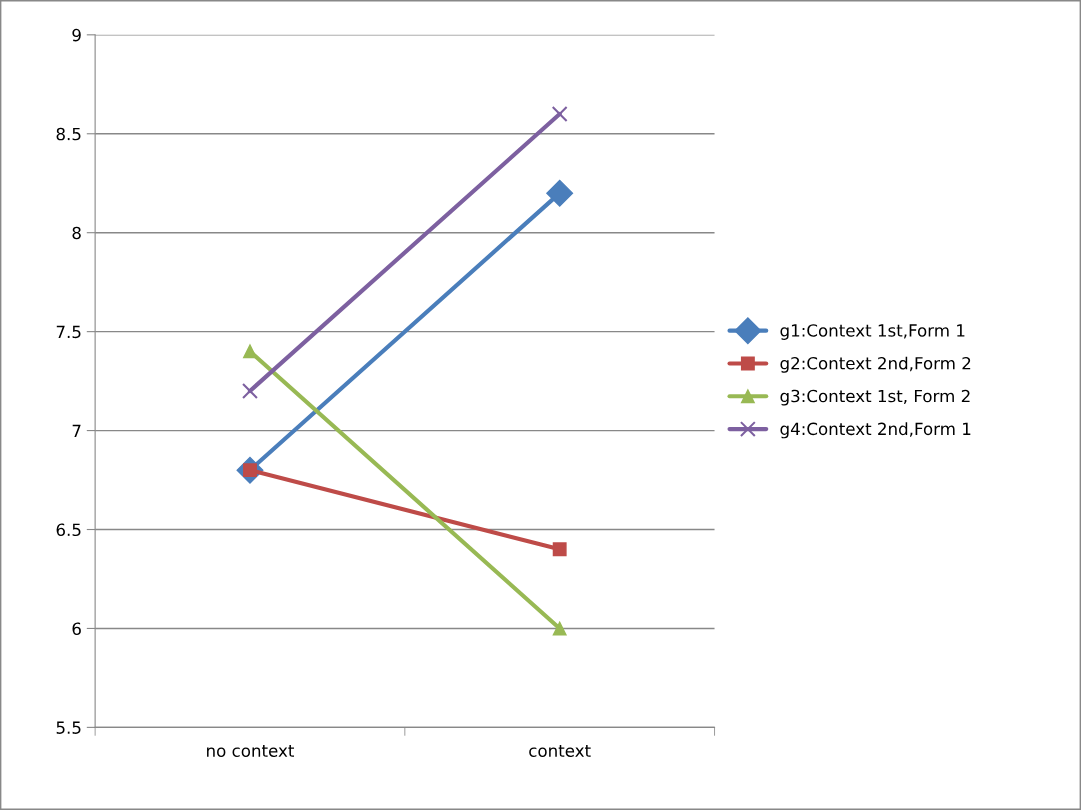 The height and width of the screenshot is (810, 1081). Describe the element at coordinates (875, 397) in the screenshot. I see `legend-label: g3:Context 1st, Form 2` at that location.